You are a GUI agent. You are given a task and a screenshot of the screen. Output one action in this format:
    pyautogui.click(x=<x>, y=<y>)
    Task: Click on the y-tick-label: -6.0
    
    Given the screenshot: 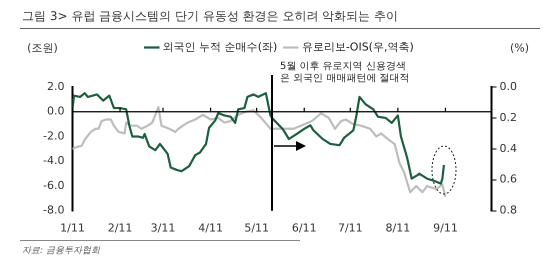 What is the action you would take?
    pyautogui.click(x=53, y=185)
    